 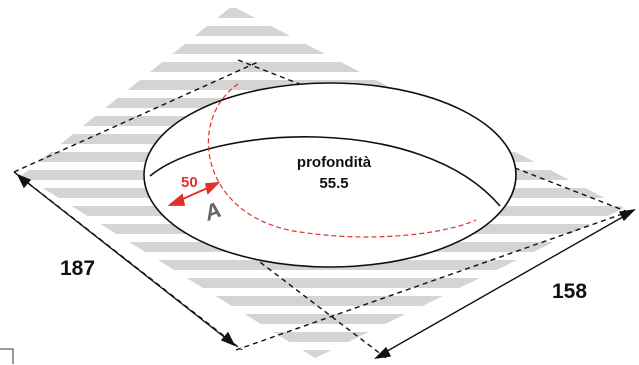 I want to click on length-dimension-label: 158, so click(x=569, y=291).